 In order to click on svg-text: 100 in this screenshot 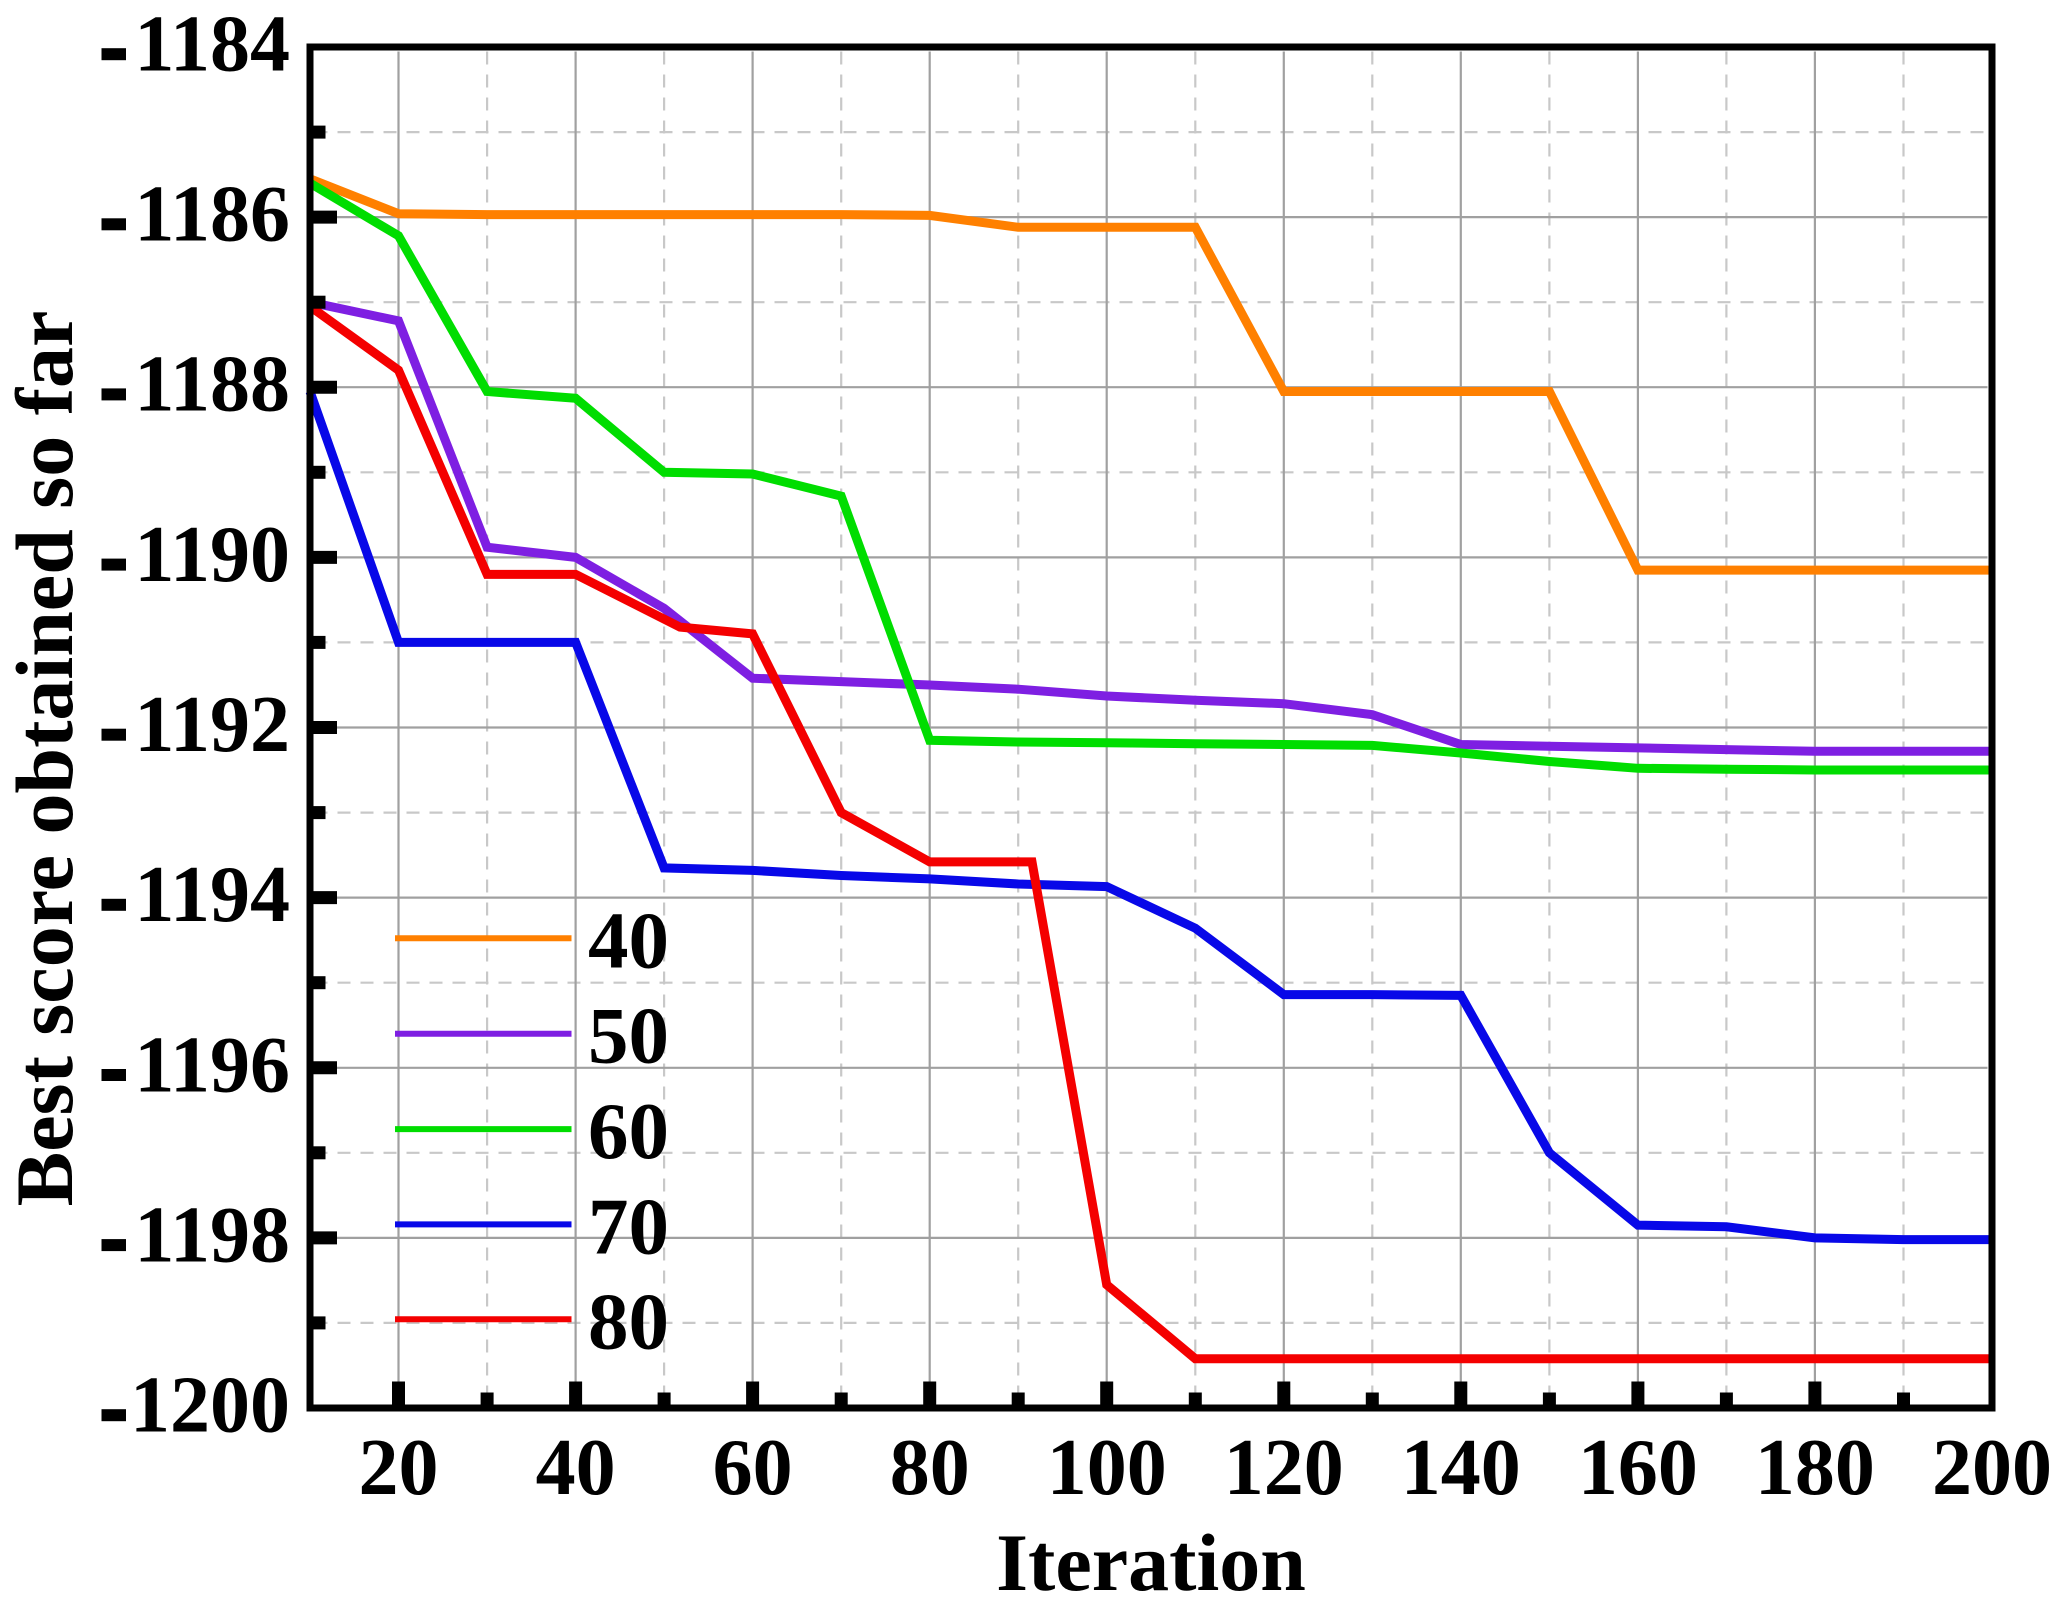, I will do `click(1107, 1468)`.